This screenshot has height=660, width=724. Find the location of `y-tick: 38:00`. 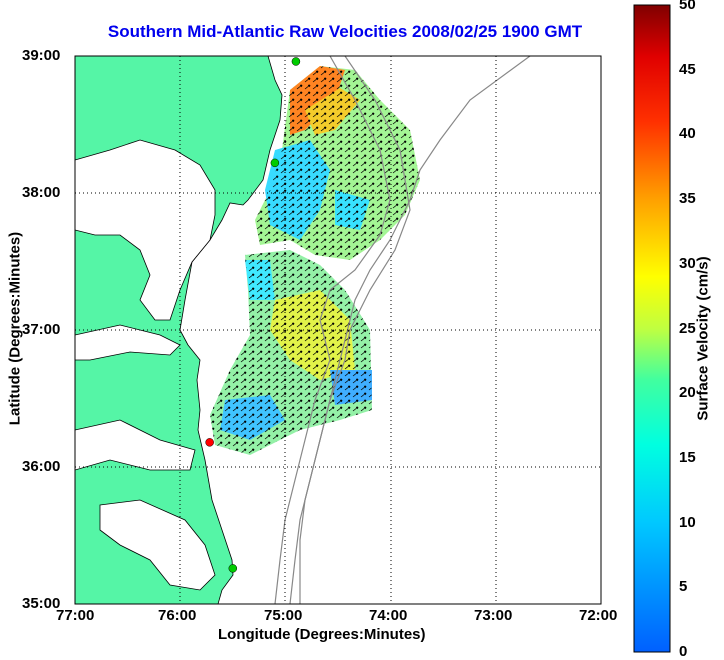

y-tick: 38:00 is located at coordinates (41, 192).